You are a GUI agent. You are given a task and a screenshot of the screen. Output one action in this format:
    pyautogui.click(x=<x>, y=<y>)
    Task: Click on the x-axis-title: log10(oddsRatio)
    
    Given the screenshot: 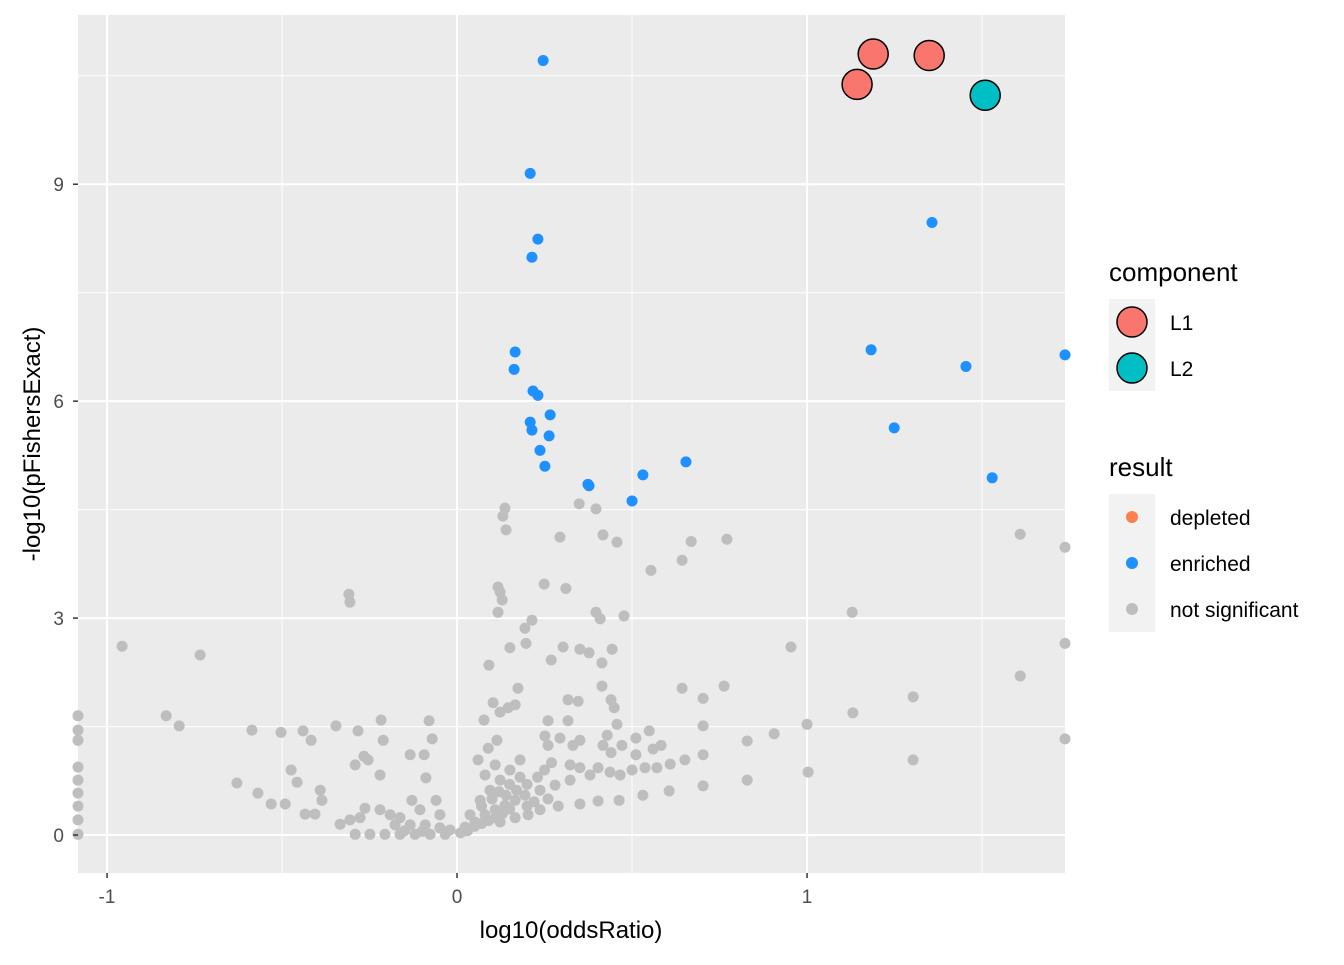 What is the action you would take?
    pyautogui.click(x=571, y=930)
    